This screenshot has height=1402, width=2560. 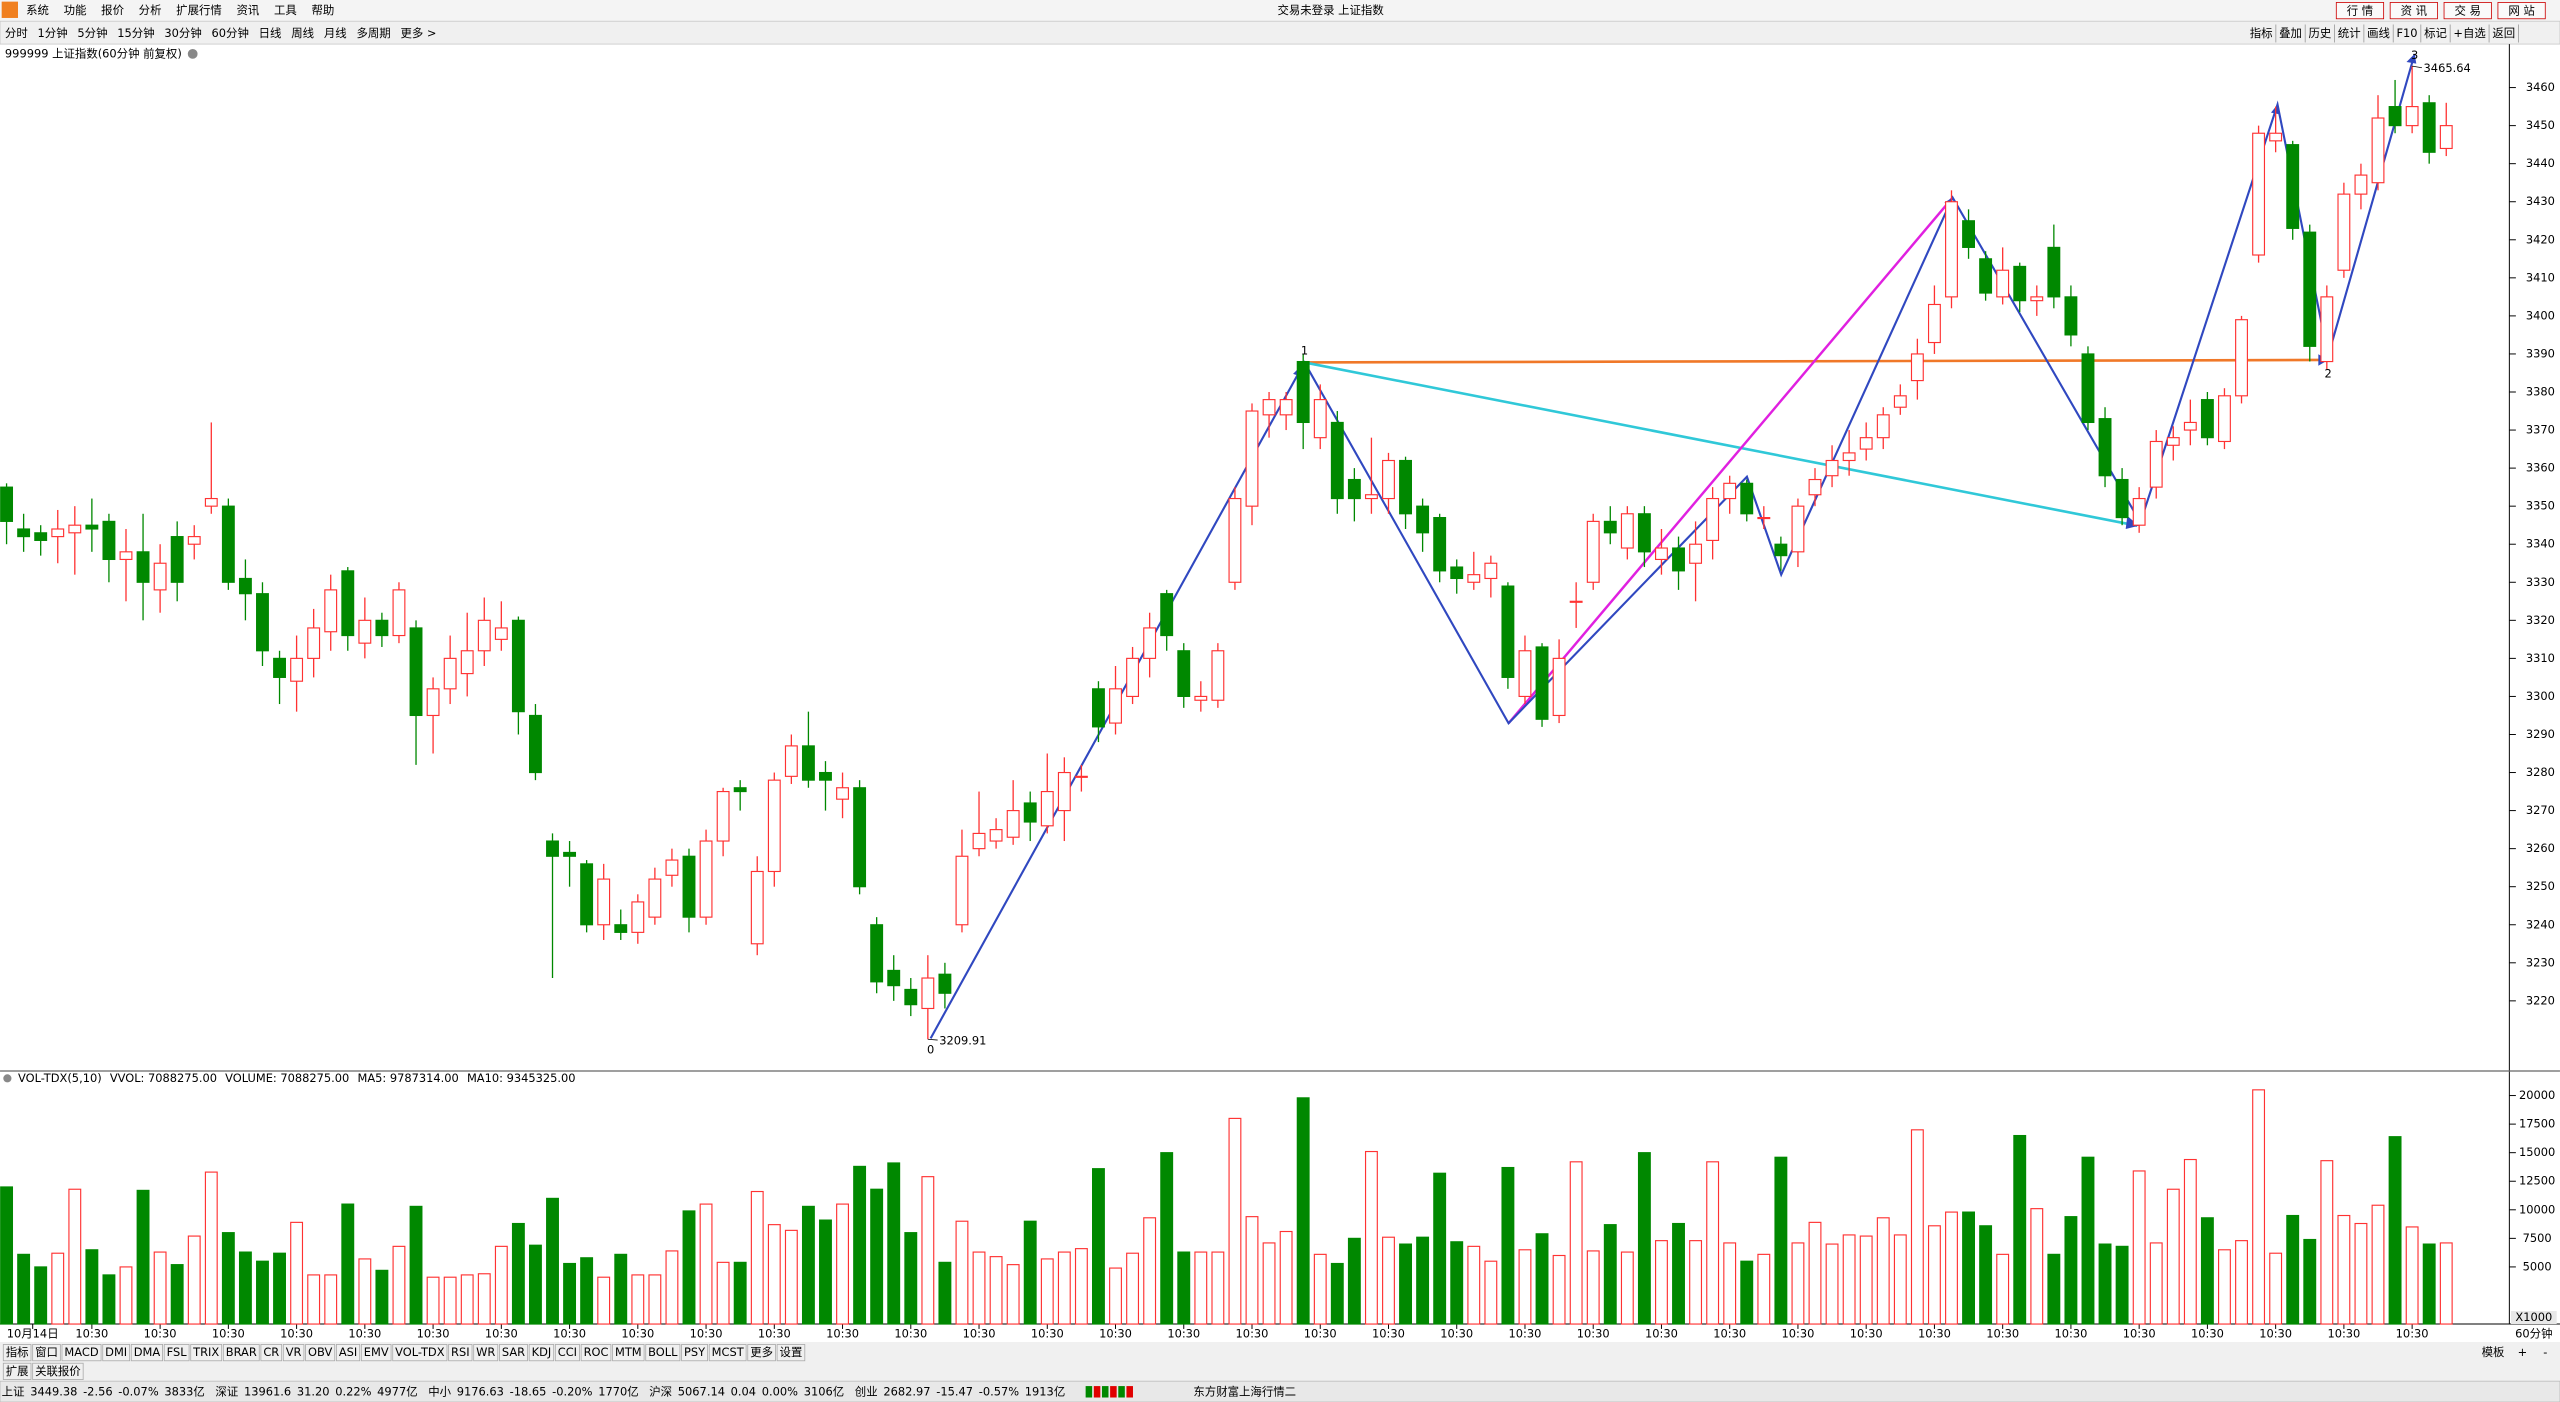 I want to click on period-tab: 1分钟, so click(x=53, y=33).